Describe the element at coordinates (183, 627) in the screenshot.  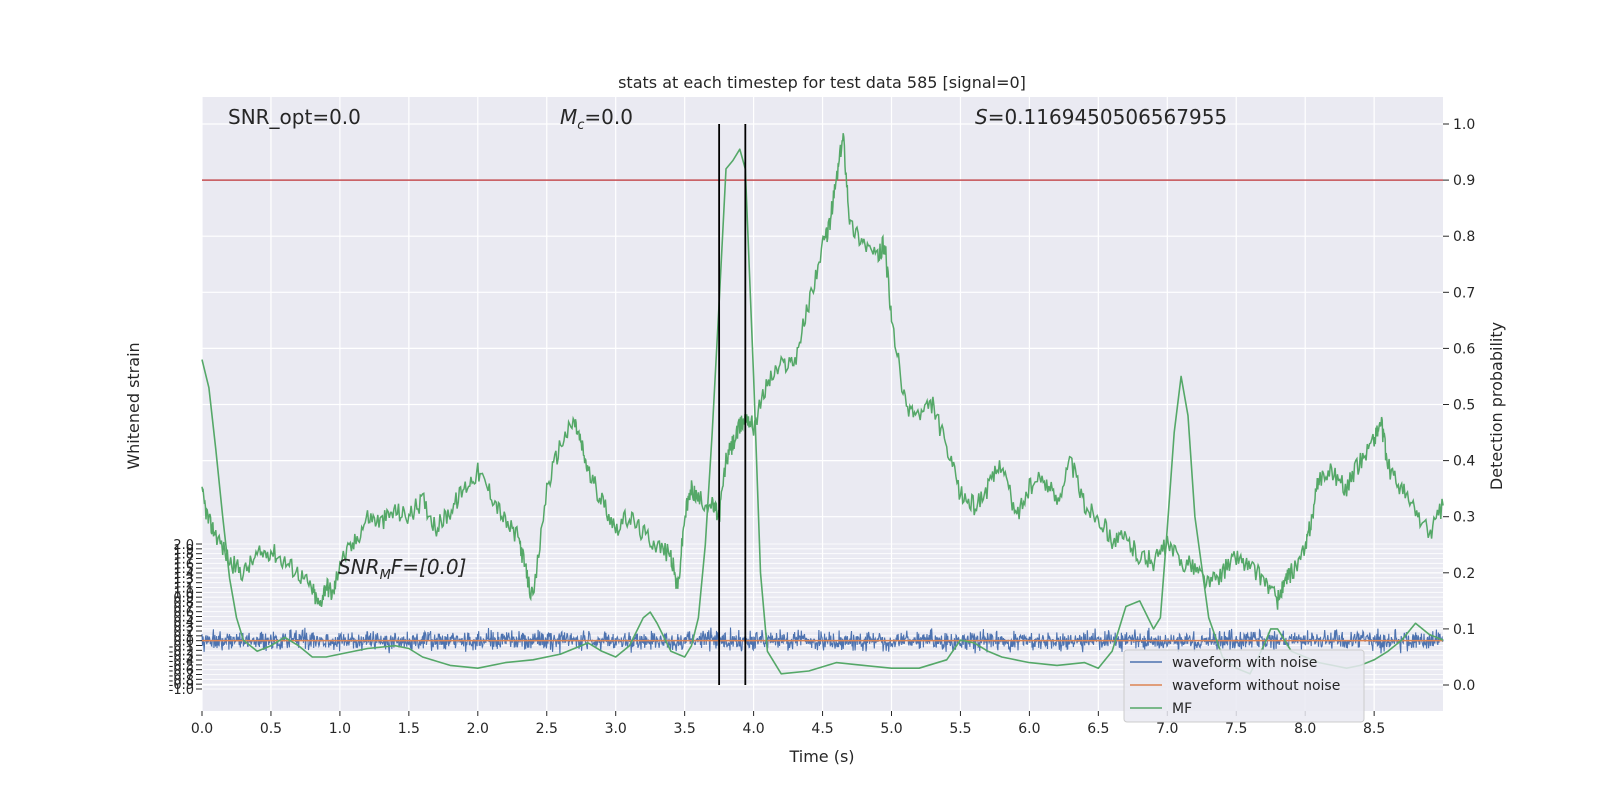
I see `left-y-tick-label-13: 0.3` at that location.